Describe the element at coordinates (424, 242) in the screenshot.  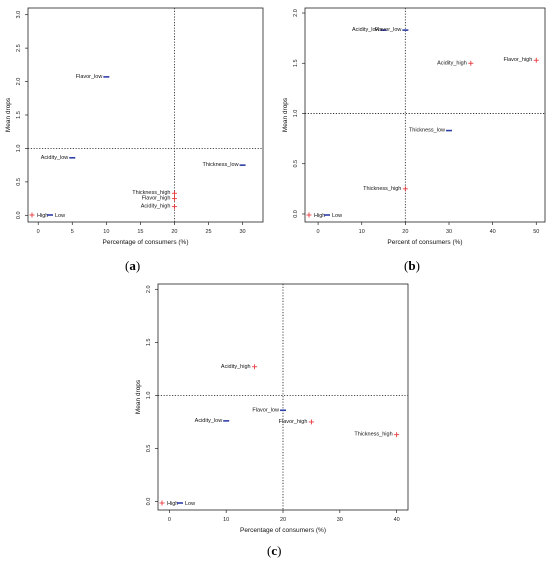
I see `x-axis-label: Percent of consumers (%)` at that location.